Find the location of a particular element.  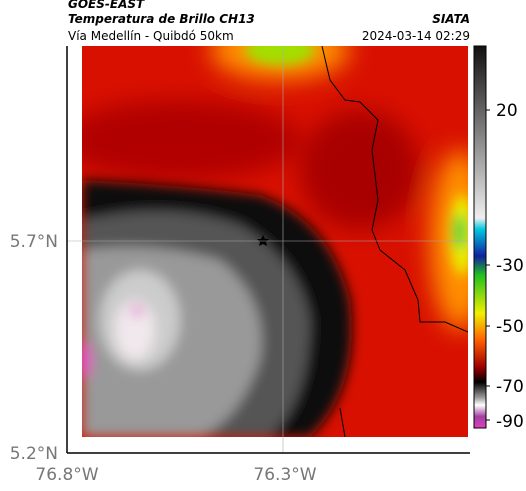

colorbar-label: -70 is located at coordinates (510, 387).